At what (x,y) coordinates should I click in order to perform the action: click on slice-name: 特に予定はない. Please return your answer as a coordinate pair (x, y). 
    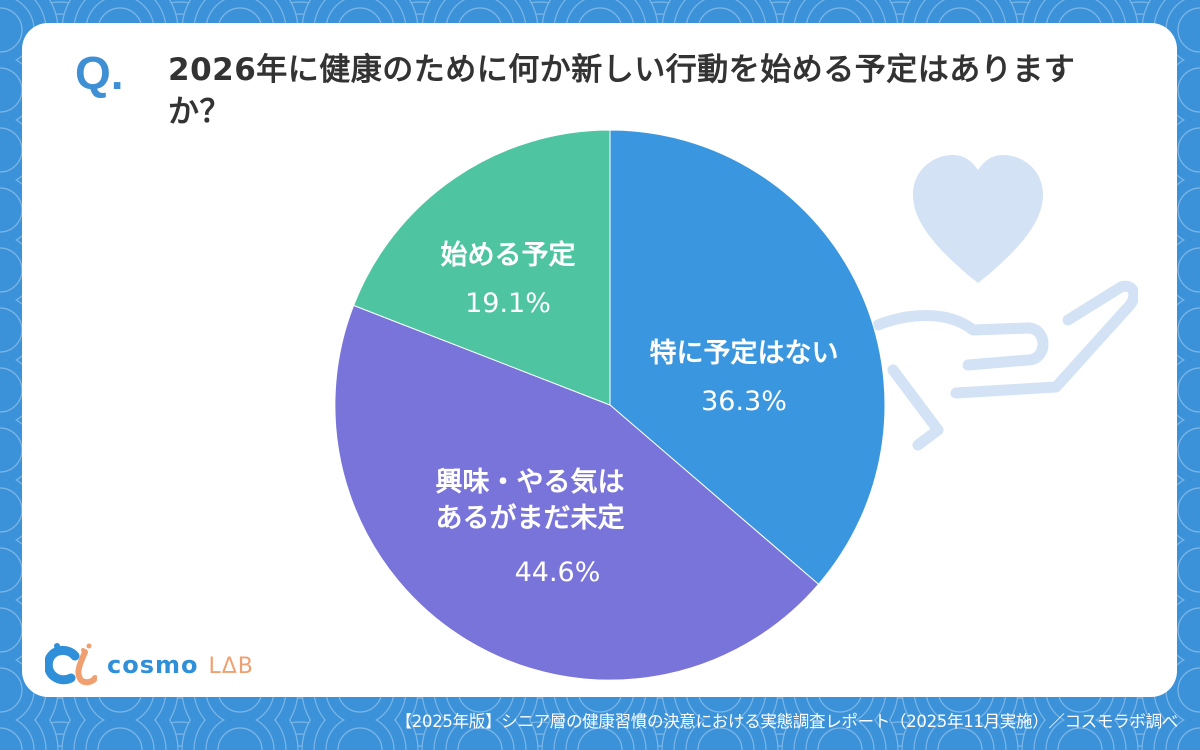
    Looking at the image, I should click on (744, 353).